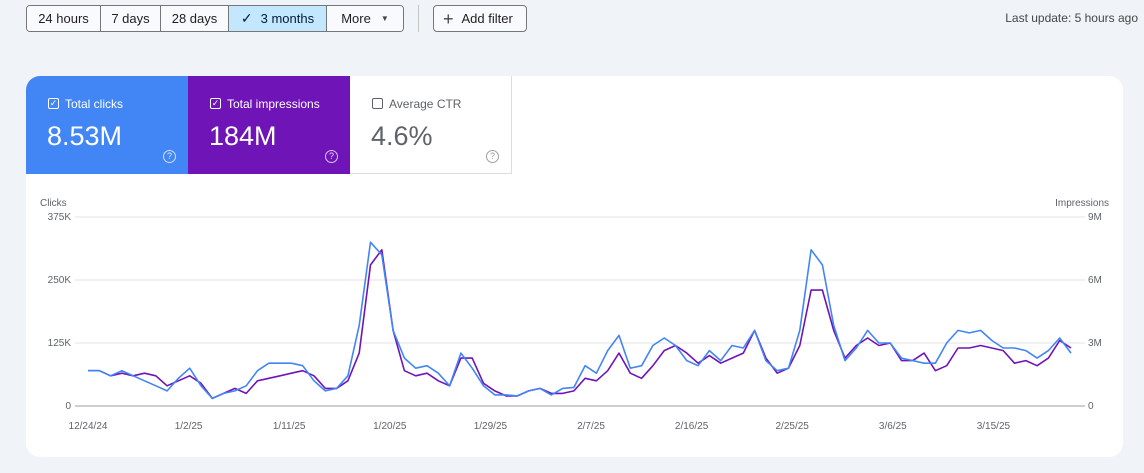  Describe the element at coordinates (273, 104) in the screenshot. I see `metric-label: Total impressions` at that location.